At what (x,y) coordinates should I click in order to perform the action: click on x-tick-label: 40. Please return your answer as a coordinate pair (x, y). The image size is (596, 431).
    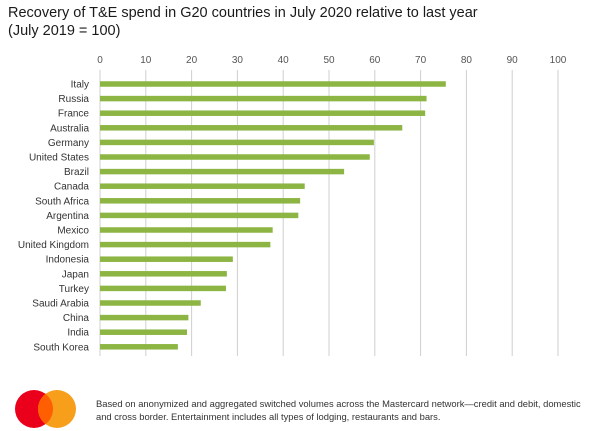
    Looking at the image, I should click on (284, 60).